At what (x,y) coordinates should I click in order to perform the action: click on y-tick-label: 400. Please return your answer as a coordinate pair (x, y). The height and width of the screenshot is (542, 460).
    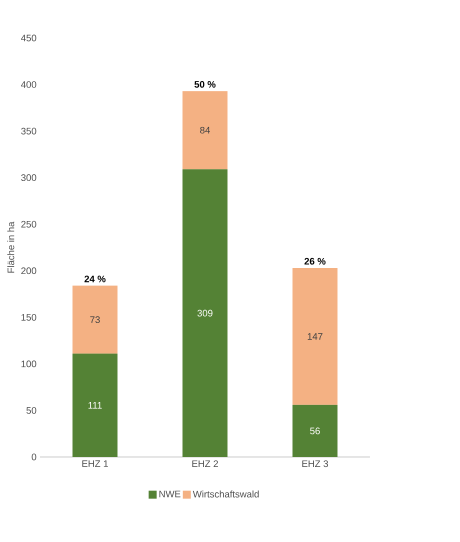
    Looking at the image, I should click on (28, 84).